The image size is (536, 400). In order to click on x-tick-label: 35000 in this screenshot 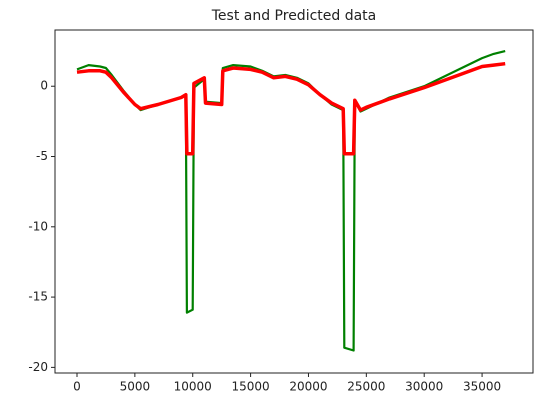, I will do `click(482, 387)`.